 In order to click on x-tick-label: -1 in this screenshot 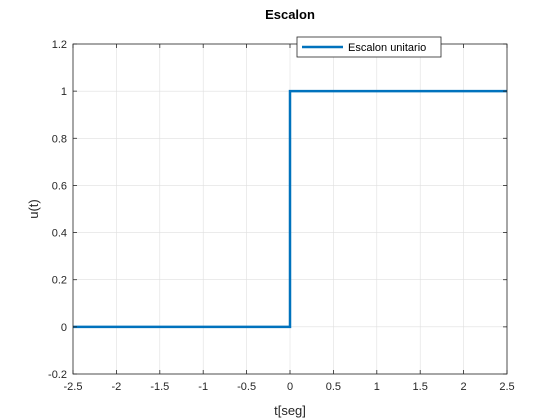, I will do `click(203, 387)`.